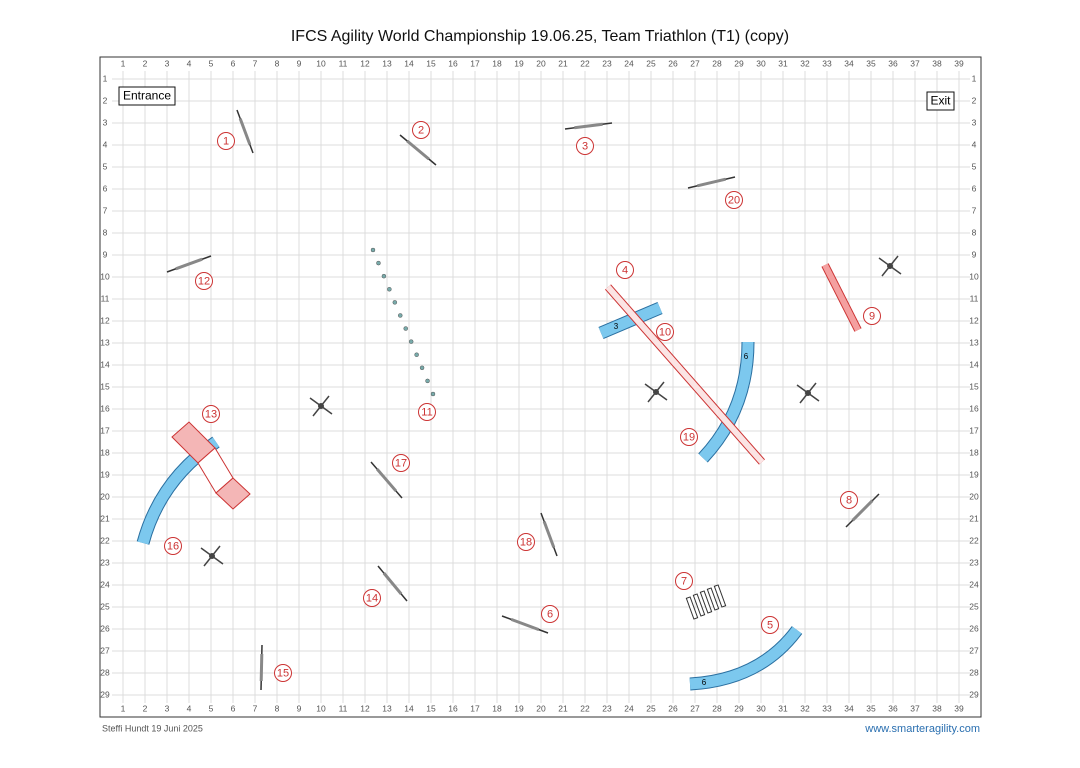 The height and width of the screenshot is (768, 1080). What do you see at coordinates (277, 708) in the screenshot?
I see `column-number: 8` at bounding box center [277, 708].